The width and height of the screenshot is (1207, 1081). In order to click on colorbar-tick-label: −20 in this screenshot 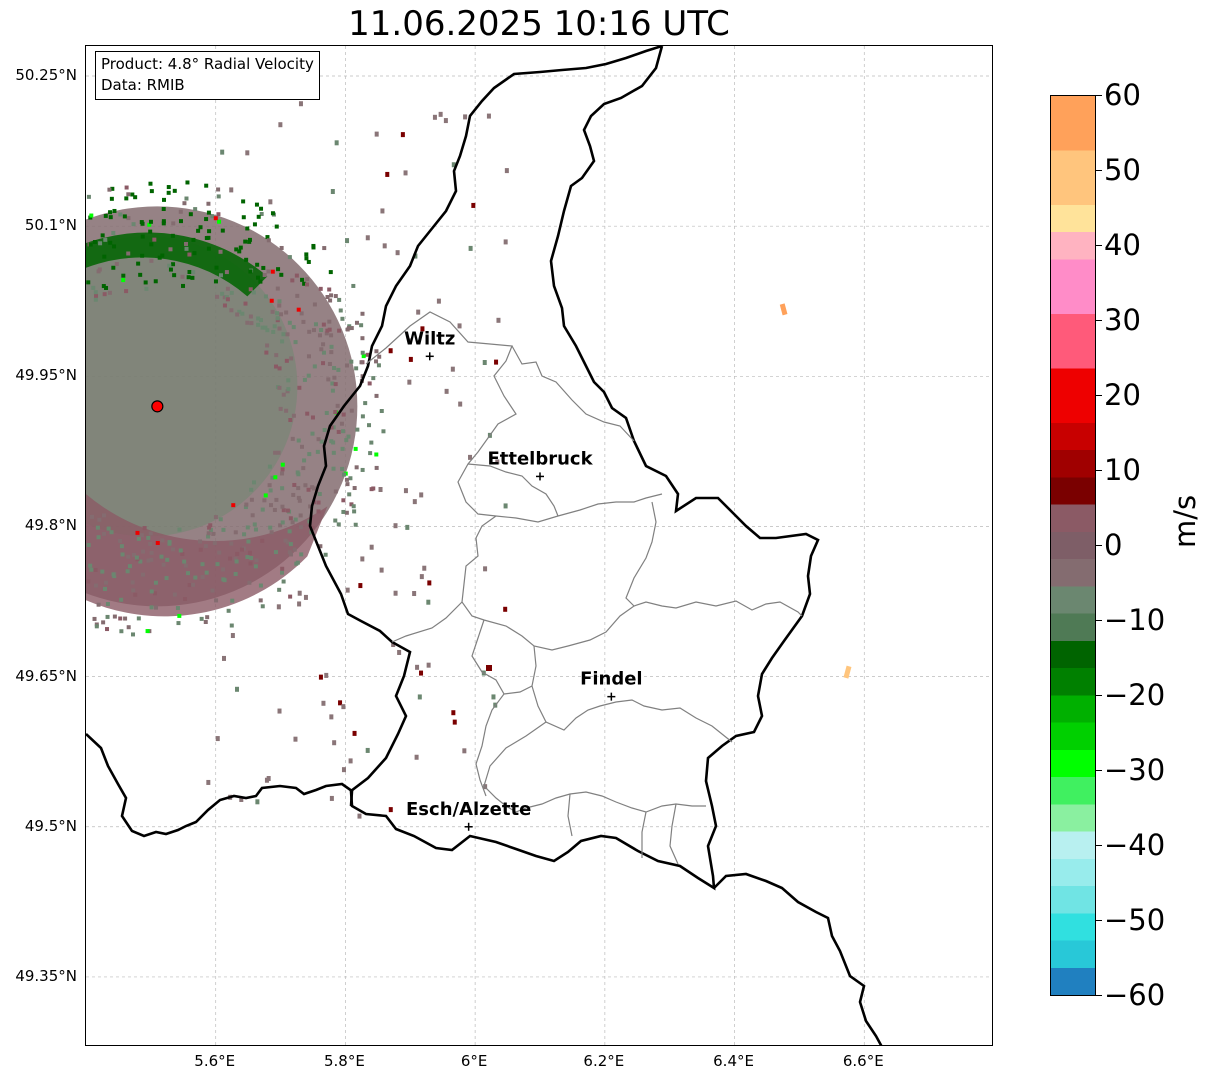, I will do `click(1135, 695)`.